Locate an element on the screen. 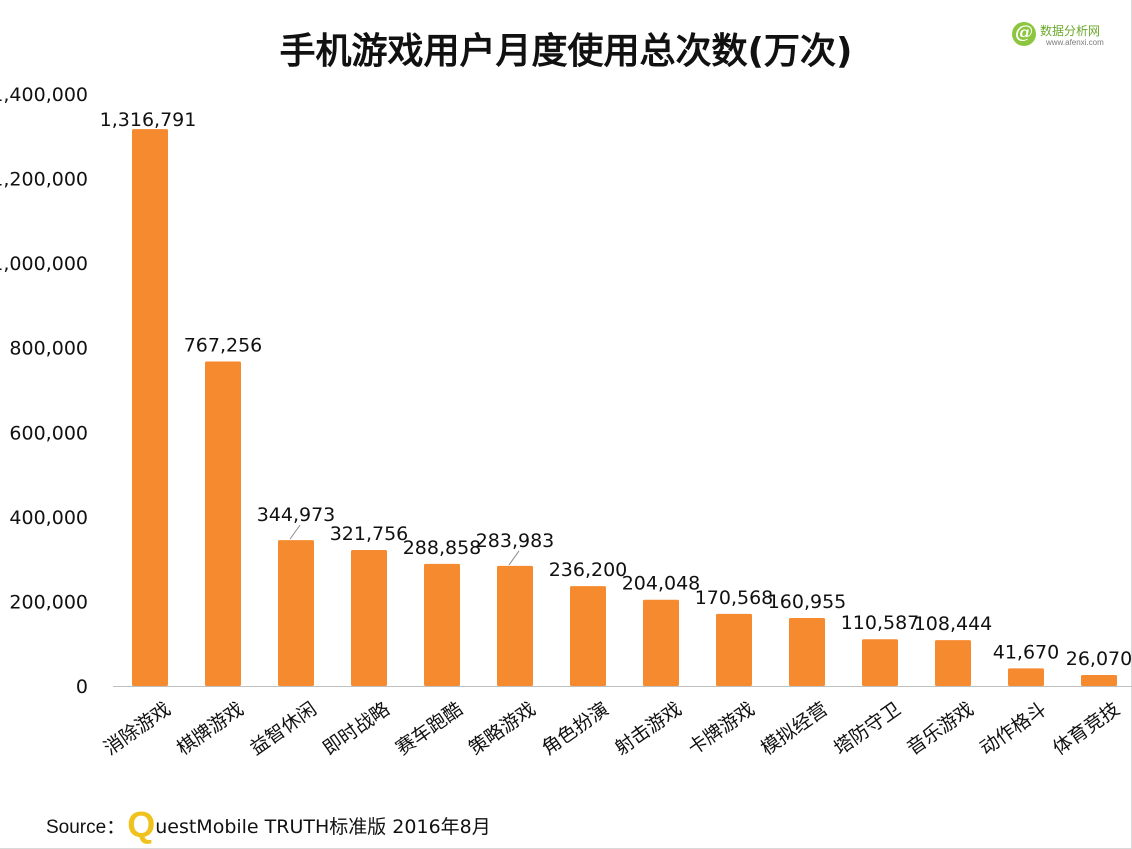 The image size is (1132, 849). x-tick-label: 即时战略 is located at coordinates (356, 729).